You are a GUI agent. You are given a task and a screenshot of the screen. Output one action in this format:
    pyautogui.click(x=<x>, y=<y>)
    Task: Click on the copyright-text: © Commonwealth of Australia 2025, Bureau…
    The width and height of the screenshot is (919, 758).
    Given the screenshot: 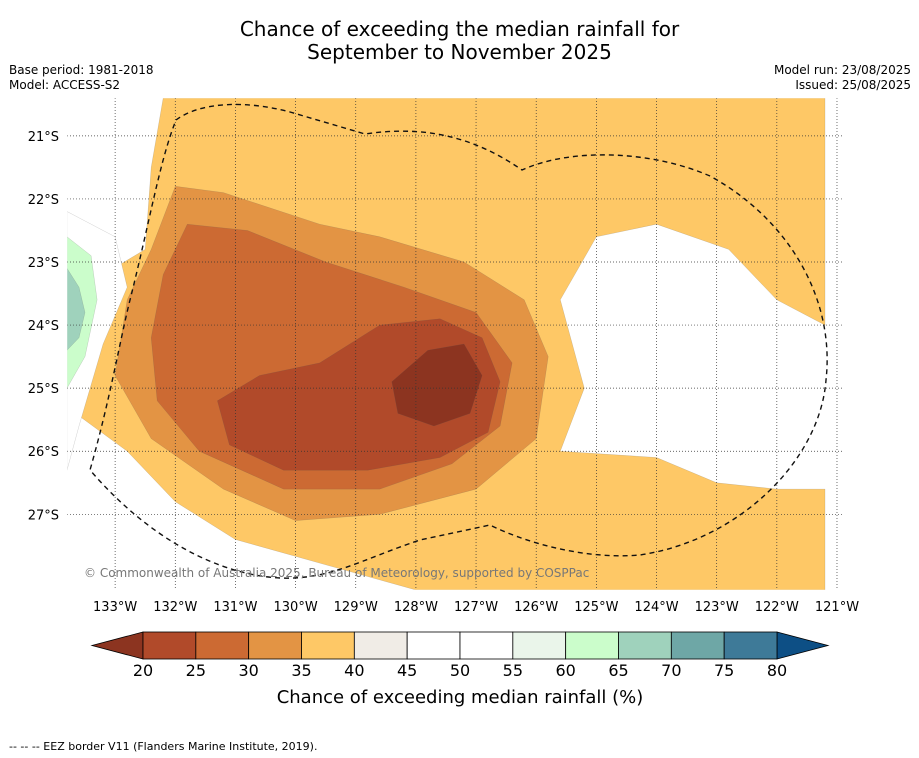 What is the action you would take?
    pyautogui.click(x=336, y=573)
    